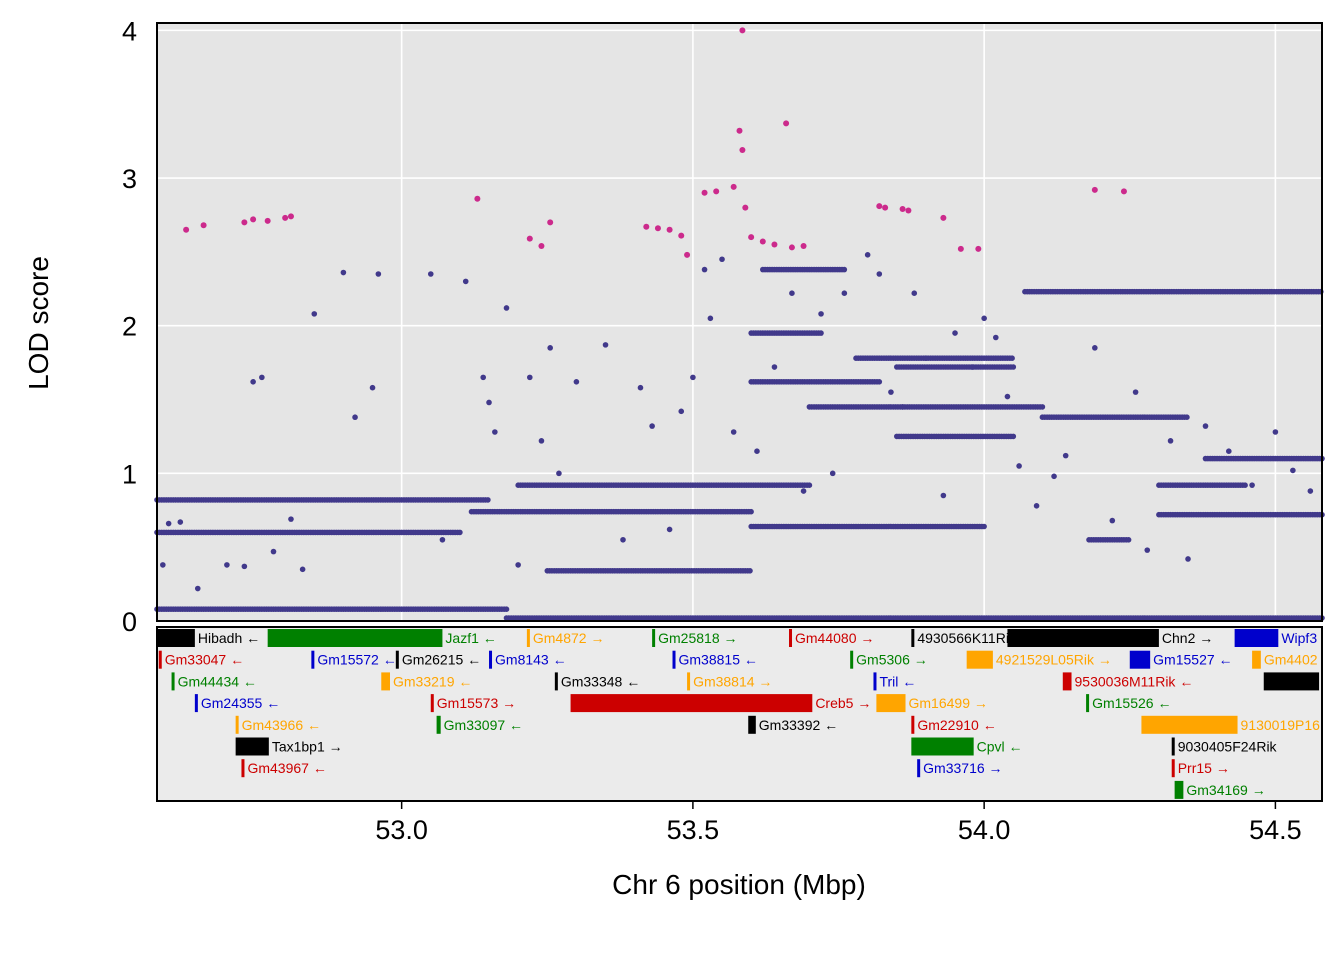 Image resolution: width=1344 pixels, height=960 pixels. I want to click on gene-label: Gm44080 →, so click(834, 638).